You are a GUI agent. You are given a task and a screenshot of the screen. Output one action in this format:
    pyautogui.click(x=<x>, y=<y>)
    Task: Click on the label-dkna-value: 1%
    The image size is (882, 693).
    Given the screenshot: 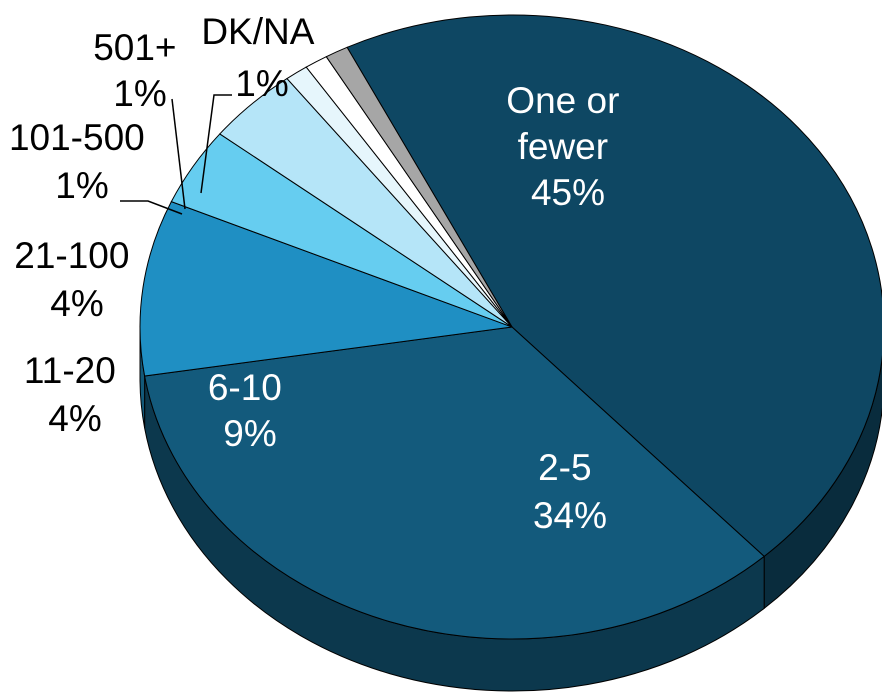 What is the action you would take?
    pyautogui.click(x=261, y=83)
    